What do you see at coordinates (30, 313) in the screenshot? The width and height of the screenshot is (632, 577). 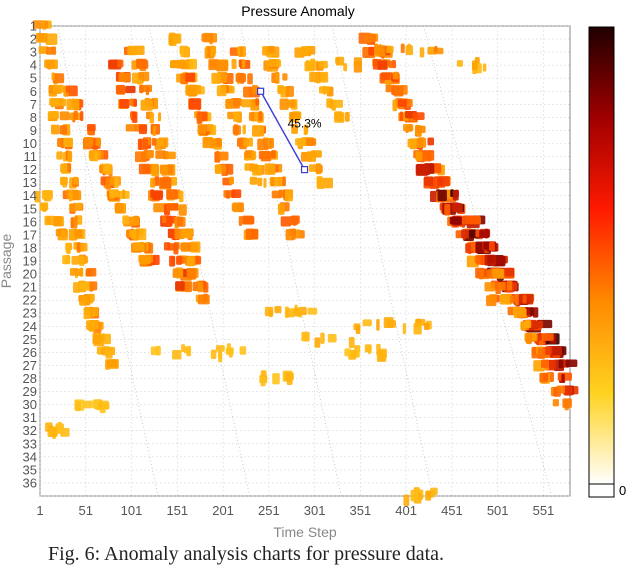 I see `y-tick-label: 23` at bounding box center [30, 313].